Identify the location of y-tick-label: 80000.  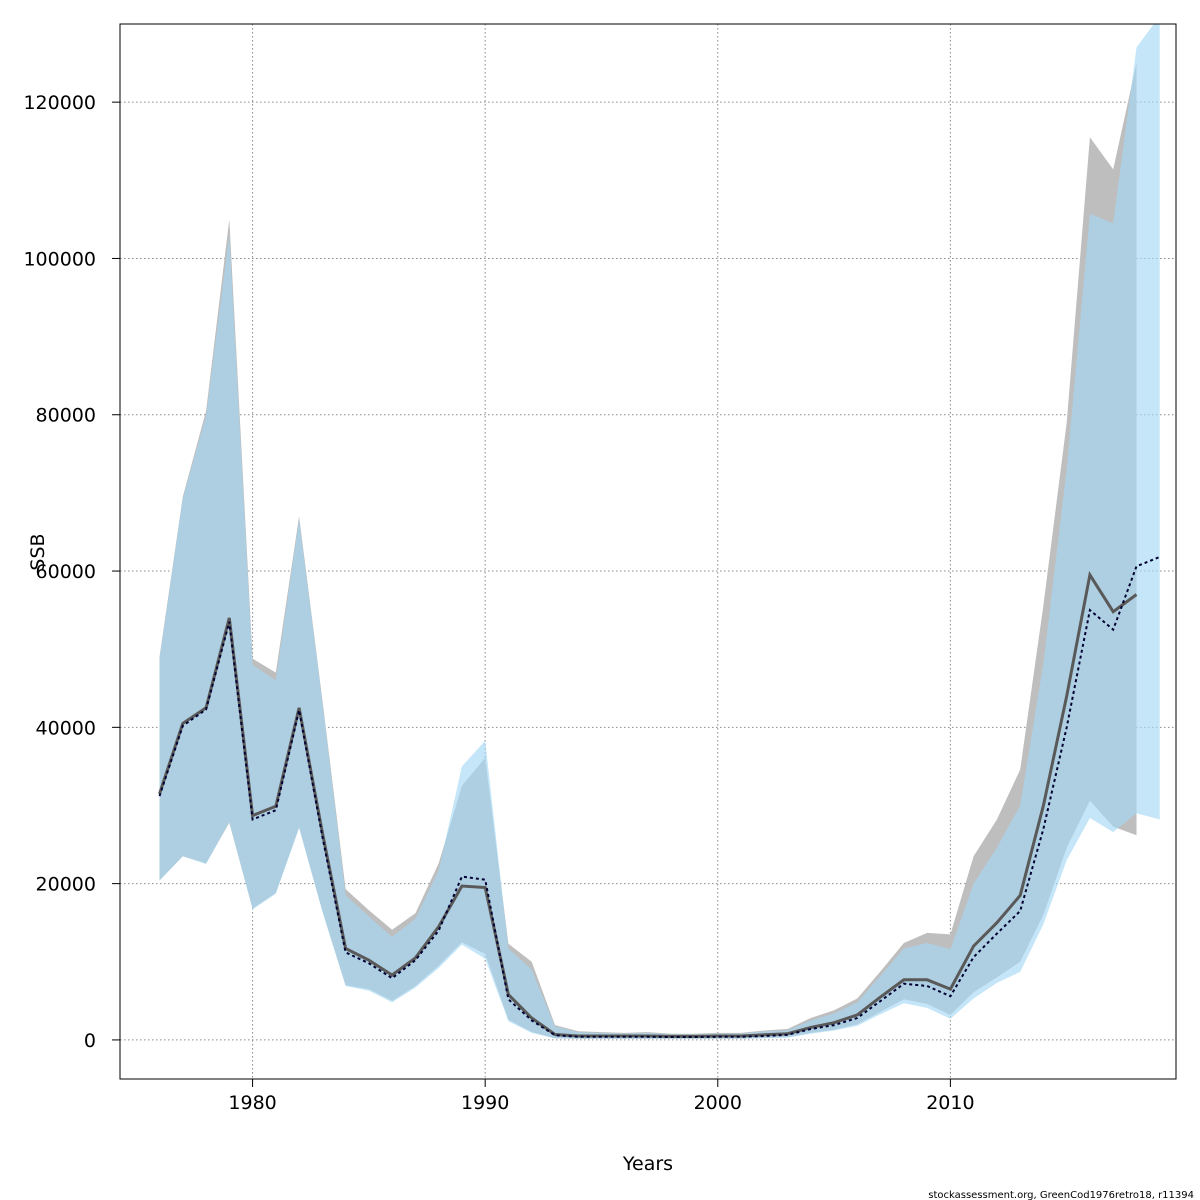
(66, 416).